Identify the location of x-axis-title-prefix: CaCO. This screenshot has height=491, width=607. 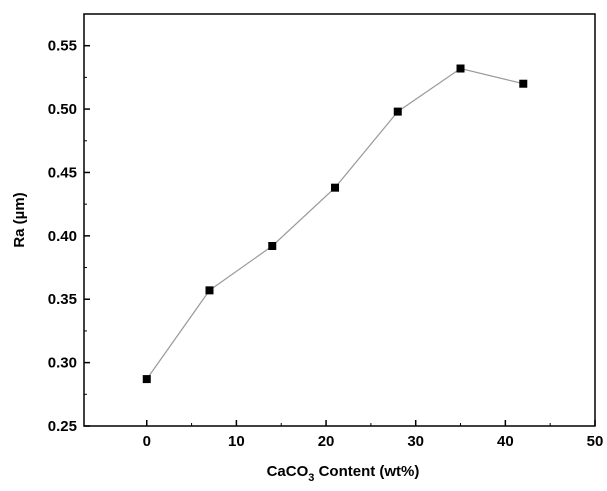
(288, 471).